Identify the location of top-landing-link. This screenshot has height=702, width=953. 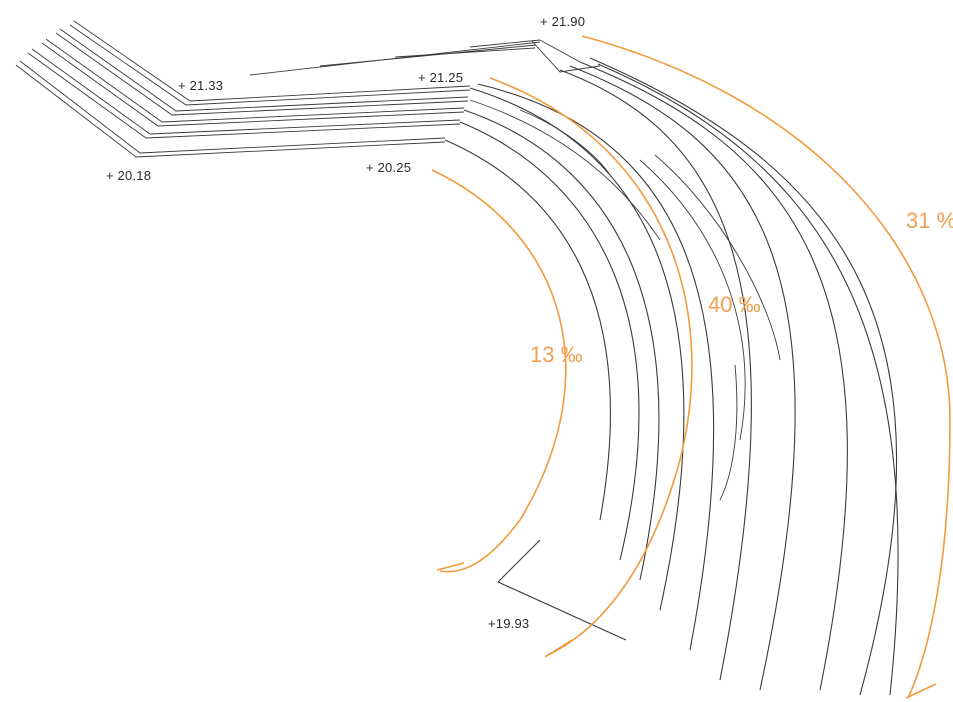
(566, 56).